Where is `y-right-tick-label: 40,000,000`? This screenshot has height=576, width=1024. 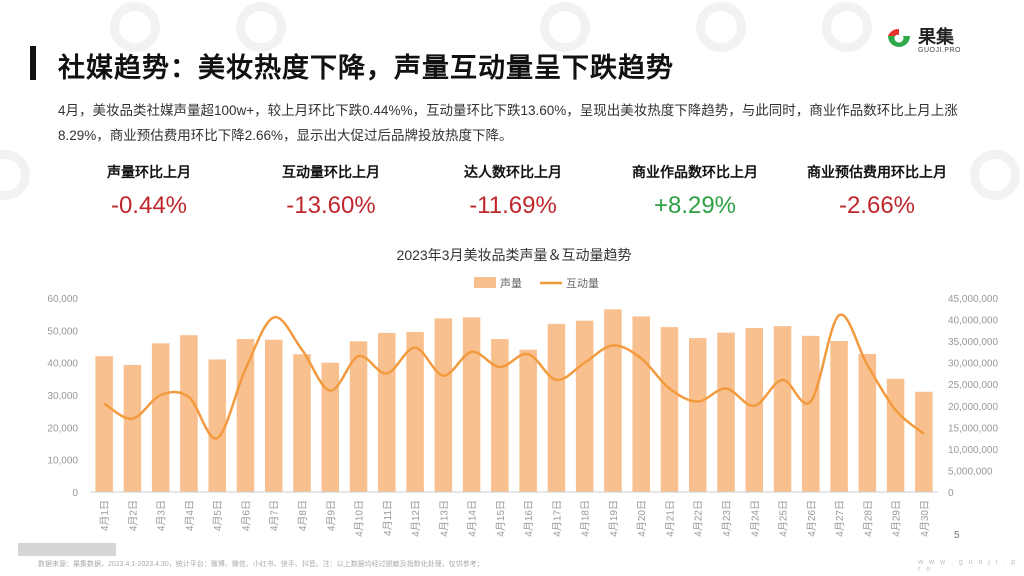
y-right-tick-label: 40,000,000 is located at coordinates (973, 321).